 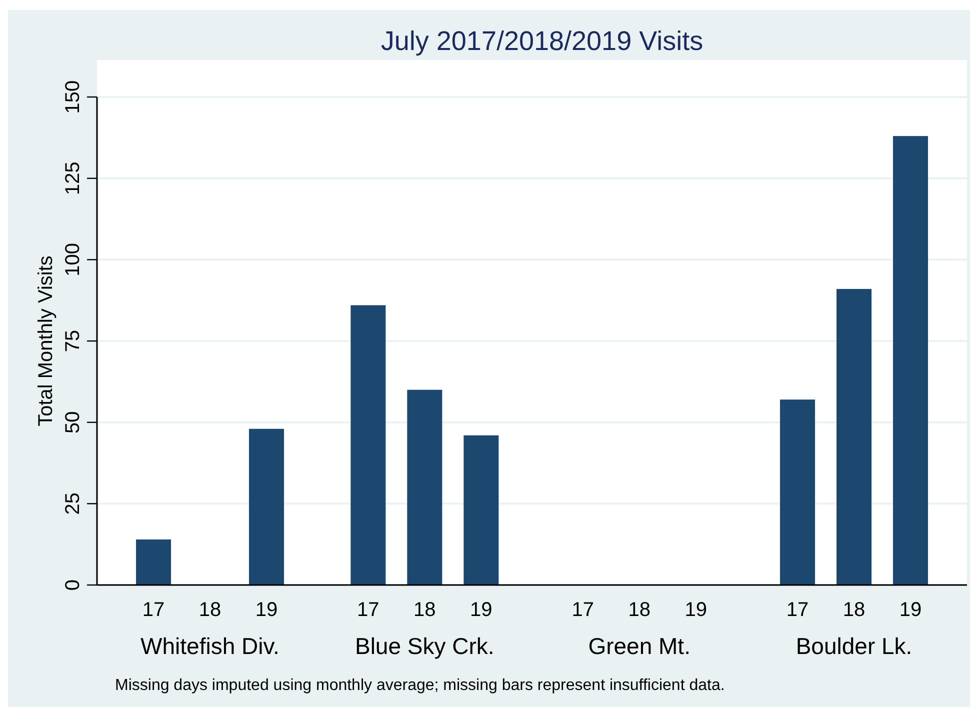 I want to click on y-tick-label: 75, so click(x=73, y=341).